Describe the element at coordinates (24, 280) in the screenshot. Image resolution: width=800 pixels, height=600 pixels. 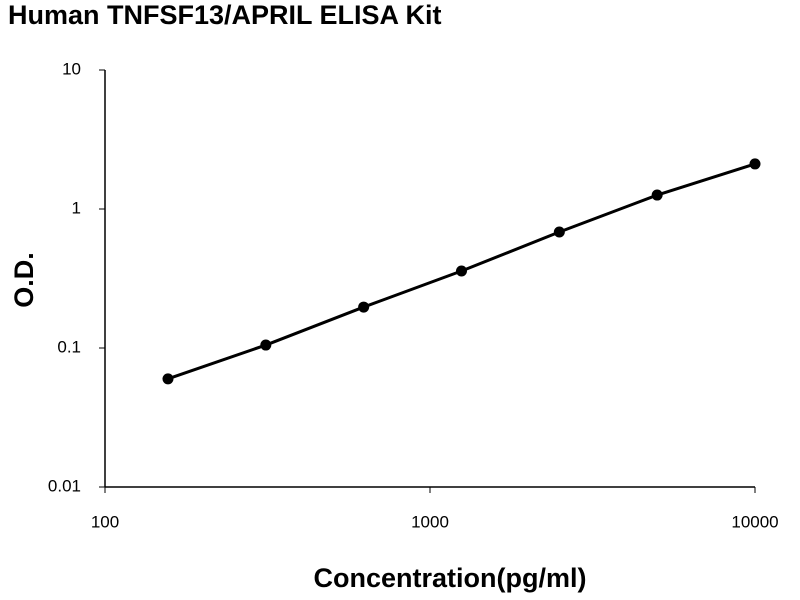
I see `y-axis-title: O.D.` at that location.